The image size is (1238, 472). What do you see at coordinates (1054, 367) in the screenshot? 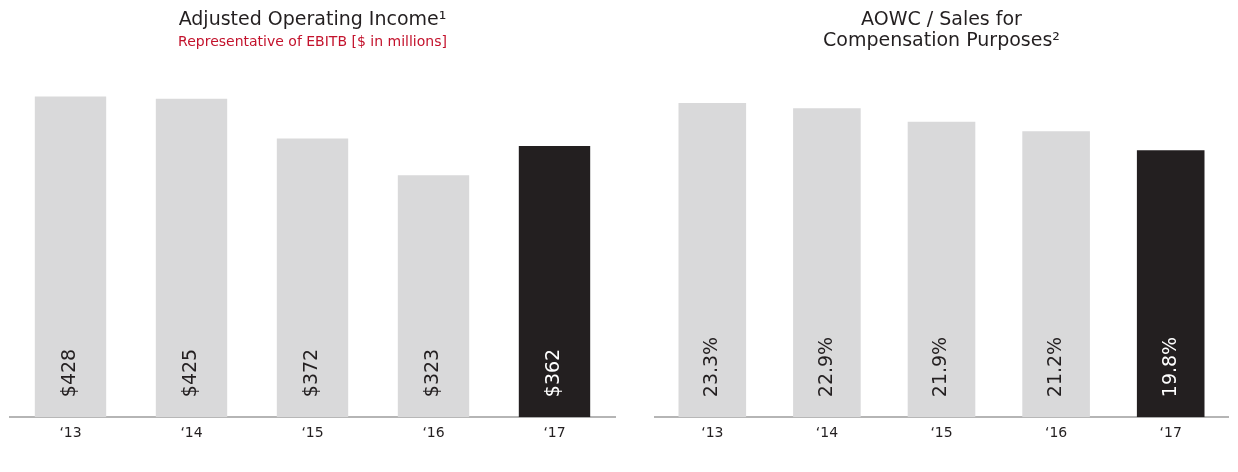
I see `data-label: 21.2%` at bounding box center [1054, 367].